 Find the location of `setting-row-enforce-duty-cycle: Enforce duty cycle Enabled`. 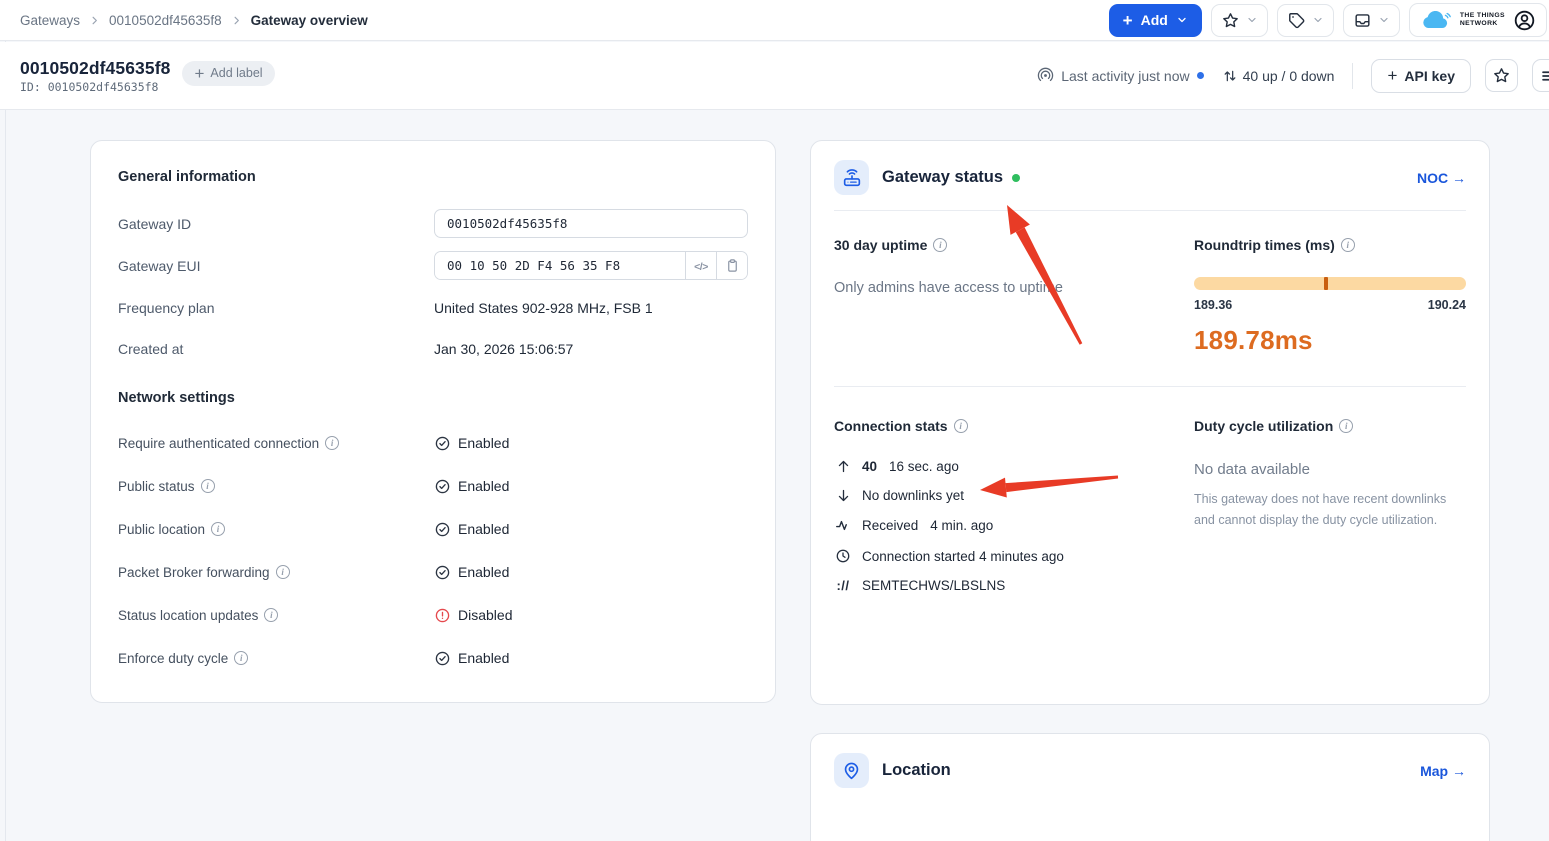

setting-row-enforce-duty-cycle: Enforce duty cycle Enabled is located at coordinates (433, 658).